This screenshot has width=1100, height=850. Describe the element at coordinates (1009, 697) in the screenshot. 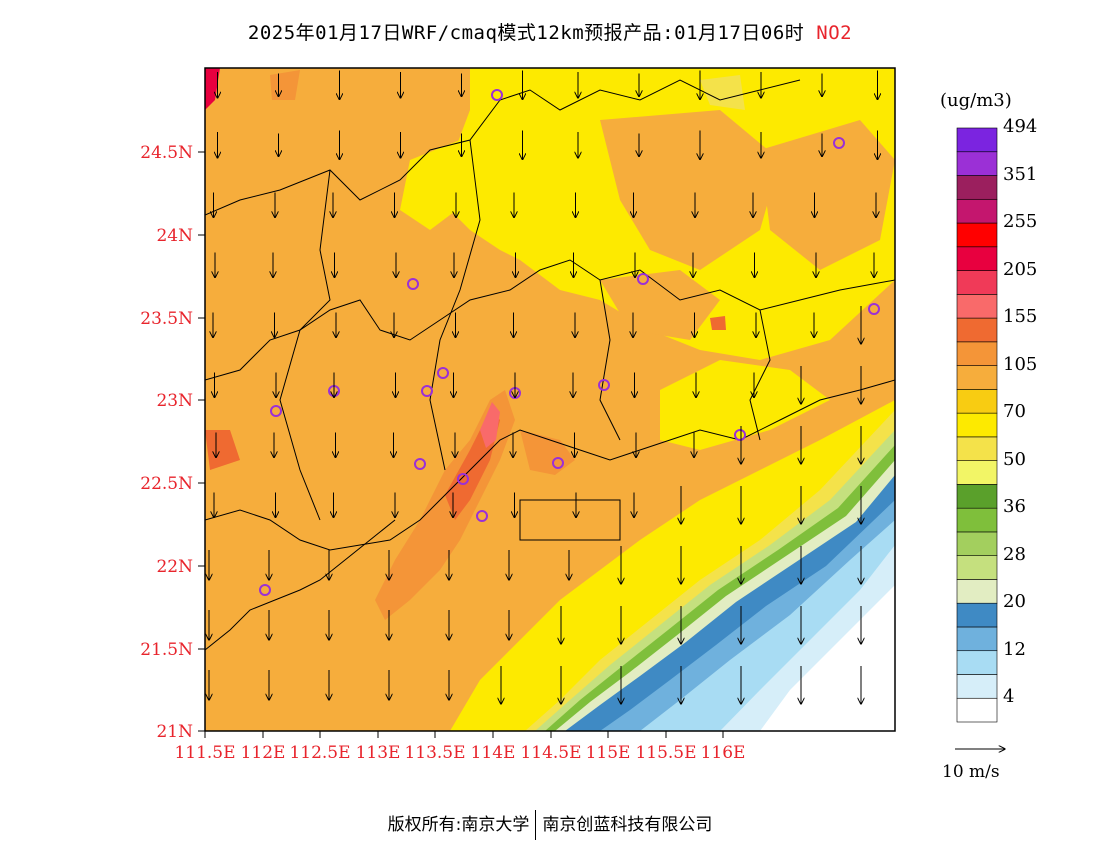

I see `colorbar-label: 4` at that location.